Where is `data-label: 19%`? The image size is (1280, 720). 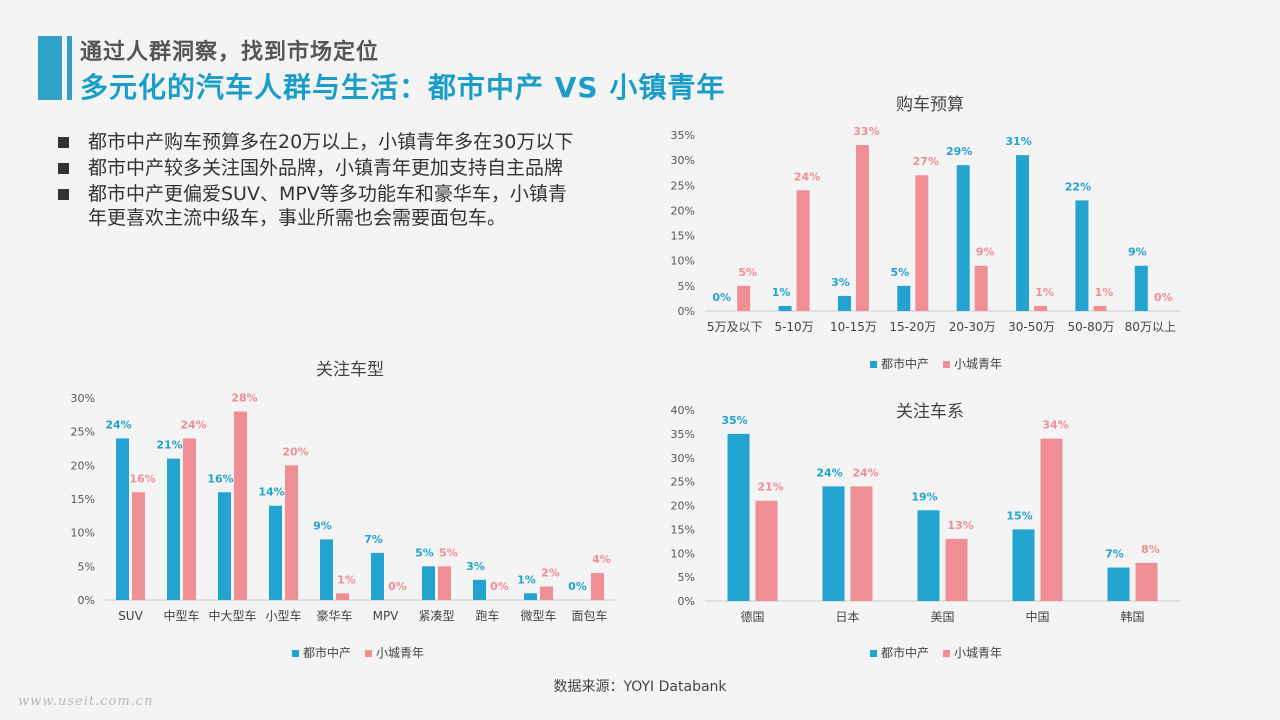
data-label: 19% is located at coordinates (924, 496).